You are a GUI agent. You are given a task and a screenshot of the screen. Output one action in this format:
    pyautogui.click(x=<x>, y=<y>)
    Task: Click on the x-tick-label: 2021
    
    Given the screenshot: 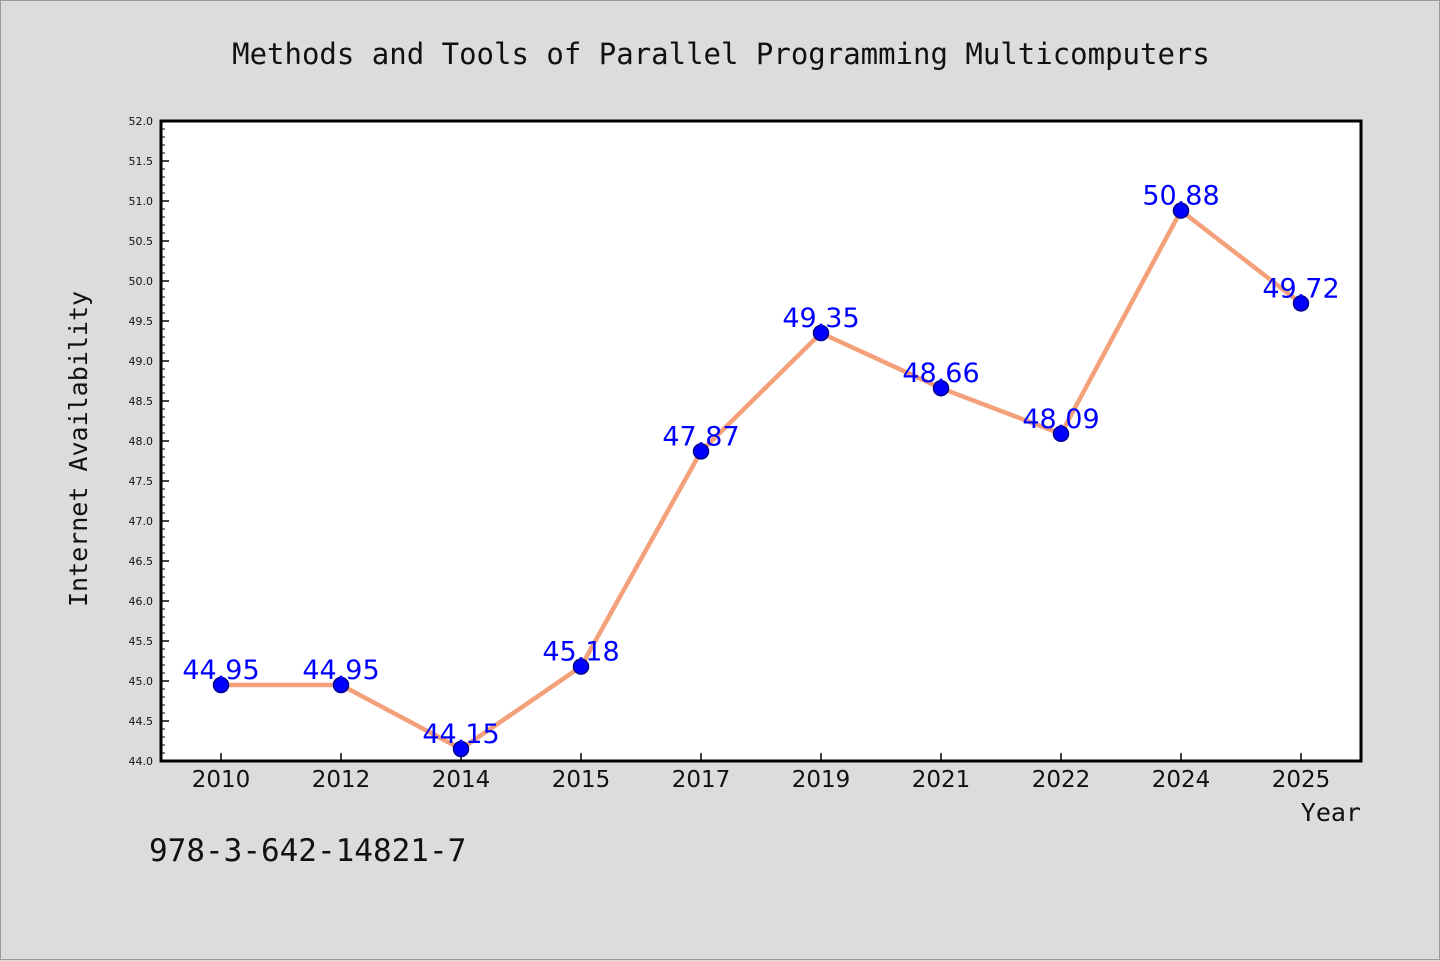 What is the action you would take?
    pyautogui.click(x=941, y=780)
    